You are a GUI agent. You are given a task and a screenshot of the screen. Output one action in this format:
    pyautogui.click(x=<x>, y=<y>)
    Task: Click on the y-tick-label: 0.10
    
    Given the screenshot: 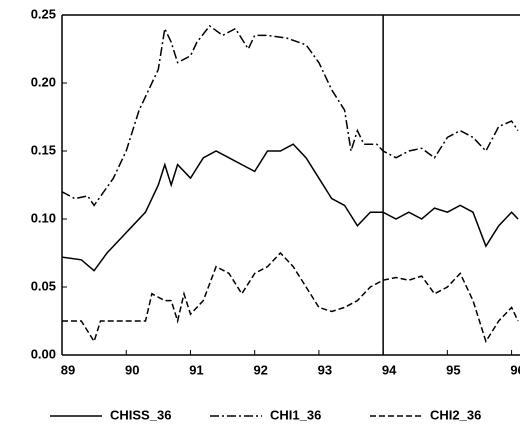 What is the action you would take?
    pyautogui.click(x=43, y=217)
    